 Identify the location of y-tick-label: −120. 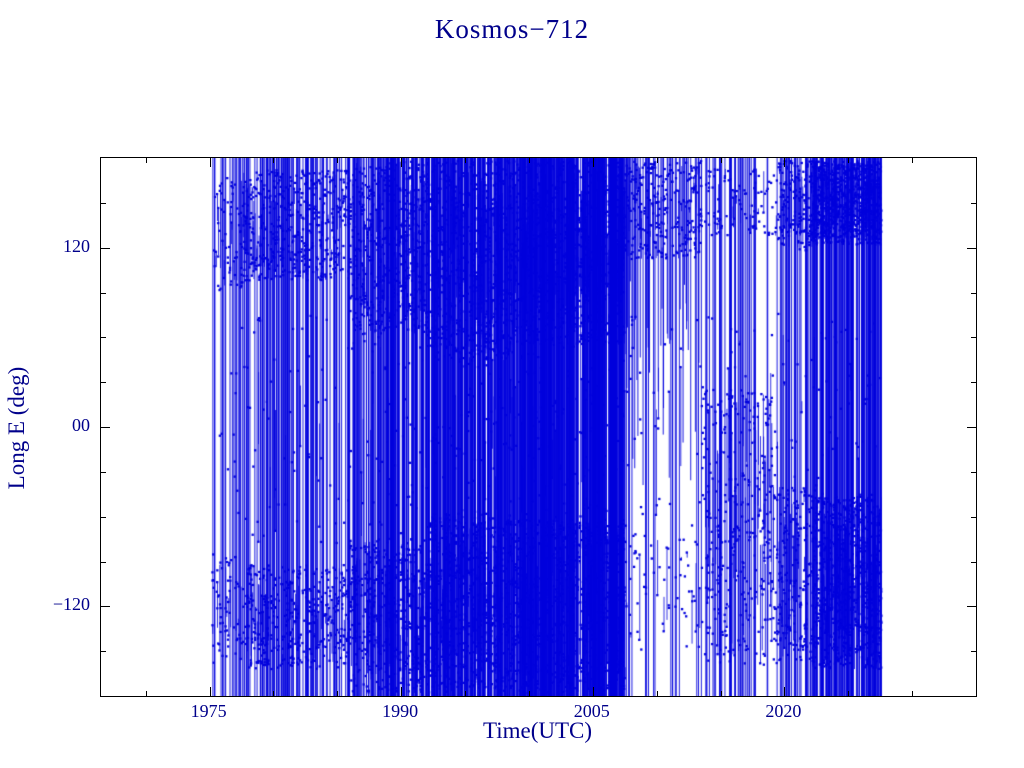
(71, 604).